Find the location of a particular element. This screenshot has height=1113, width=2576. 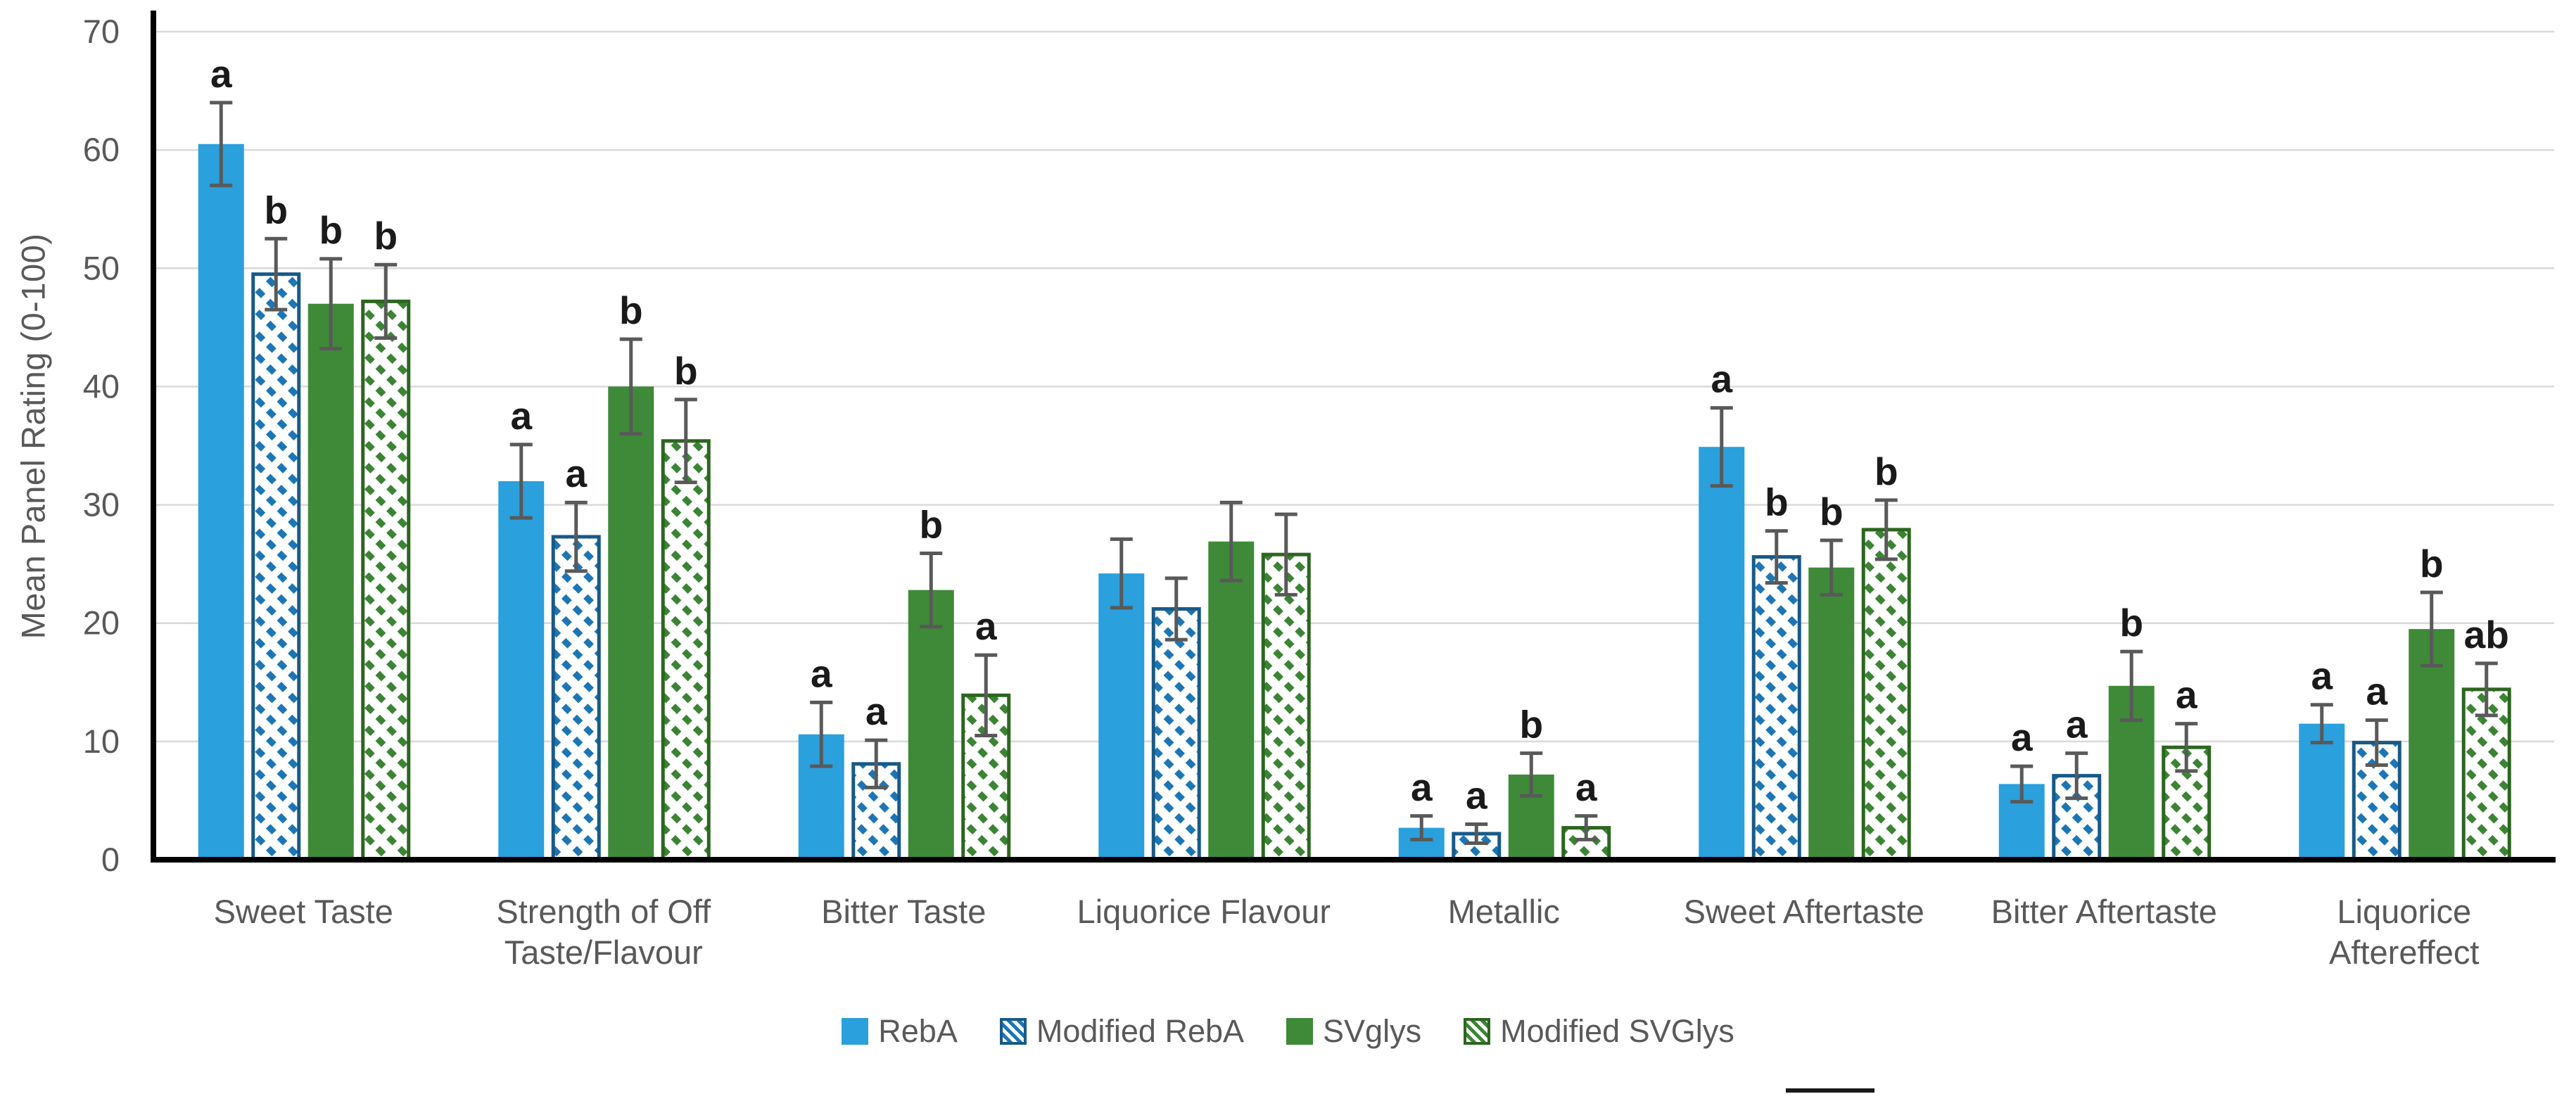

legend: RebA Modified RebA SVglys Modified SVGlys is located at coordinates (1288, 1031).